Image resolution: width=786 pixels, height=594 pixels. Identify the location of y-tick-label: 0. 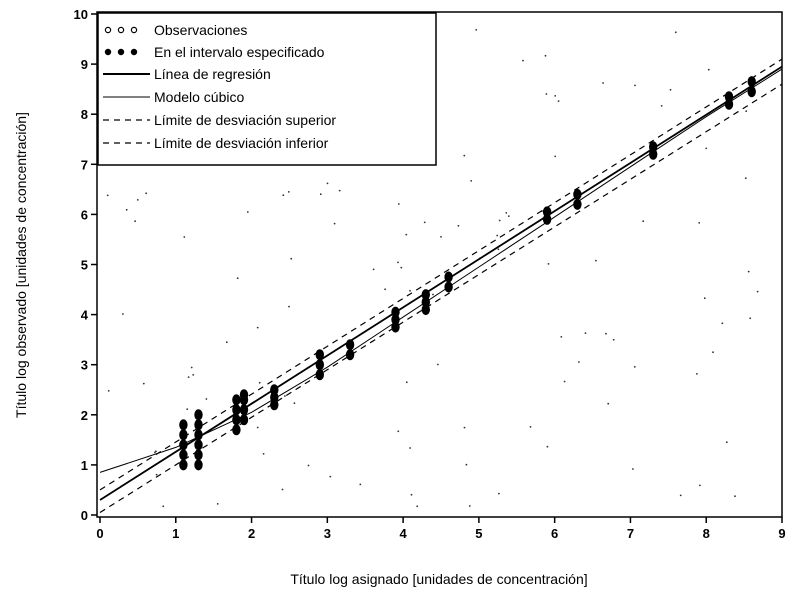
(84, 515).